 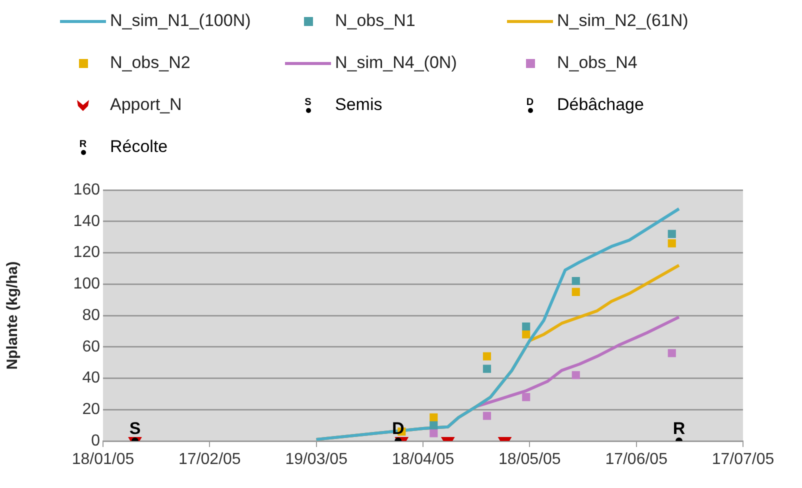 What do you see at coordinates (423, 459) in the screenshot?
I see `x-tick-label: 18/04/05` at bounding box center [423, 459].